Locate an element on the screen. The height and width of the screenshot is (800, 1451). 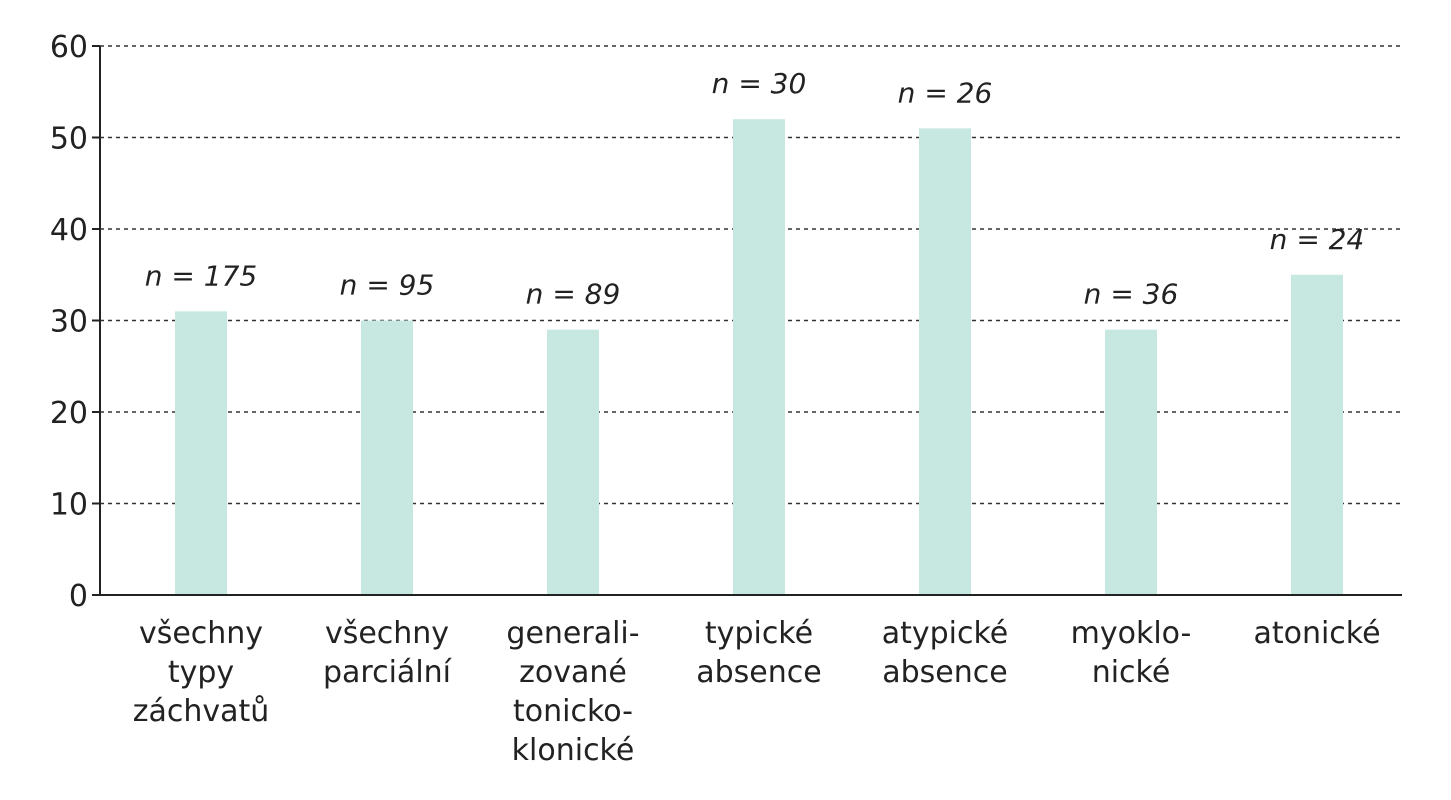
data-label-6: n = 36 is located at coordinates (1131, 294).